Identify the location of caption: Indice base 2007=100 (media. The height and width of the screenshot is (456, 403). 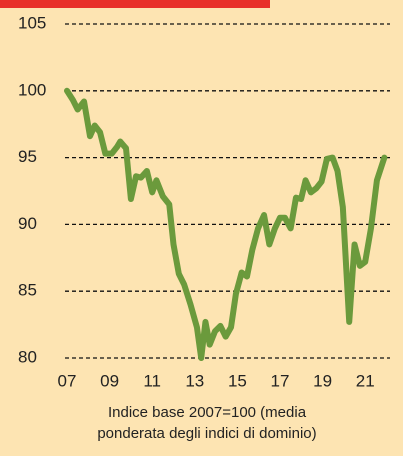
(207, 412).